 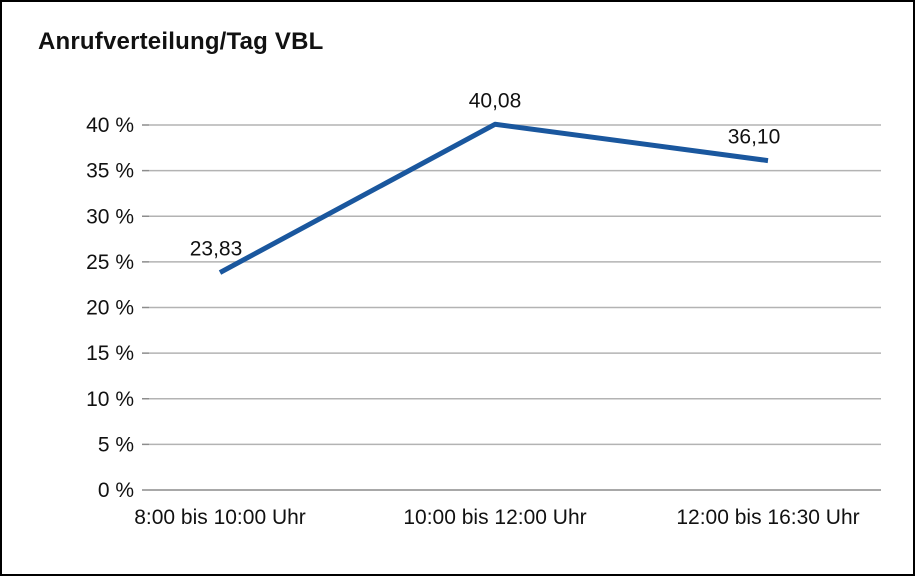 I want to click on y-tick-label: 10 %, so click(x=110, y=399).